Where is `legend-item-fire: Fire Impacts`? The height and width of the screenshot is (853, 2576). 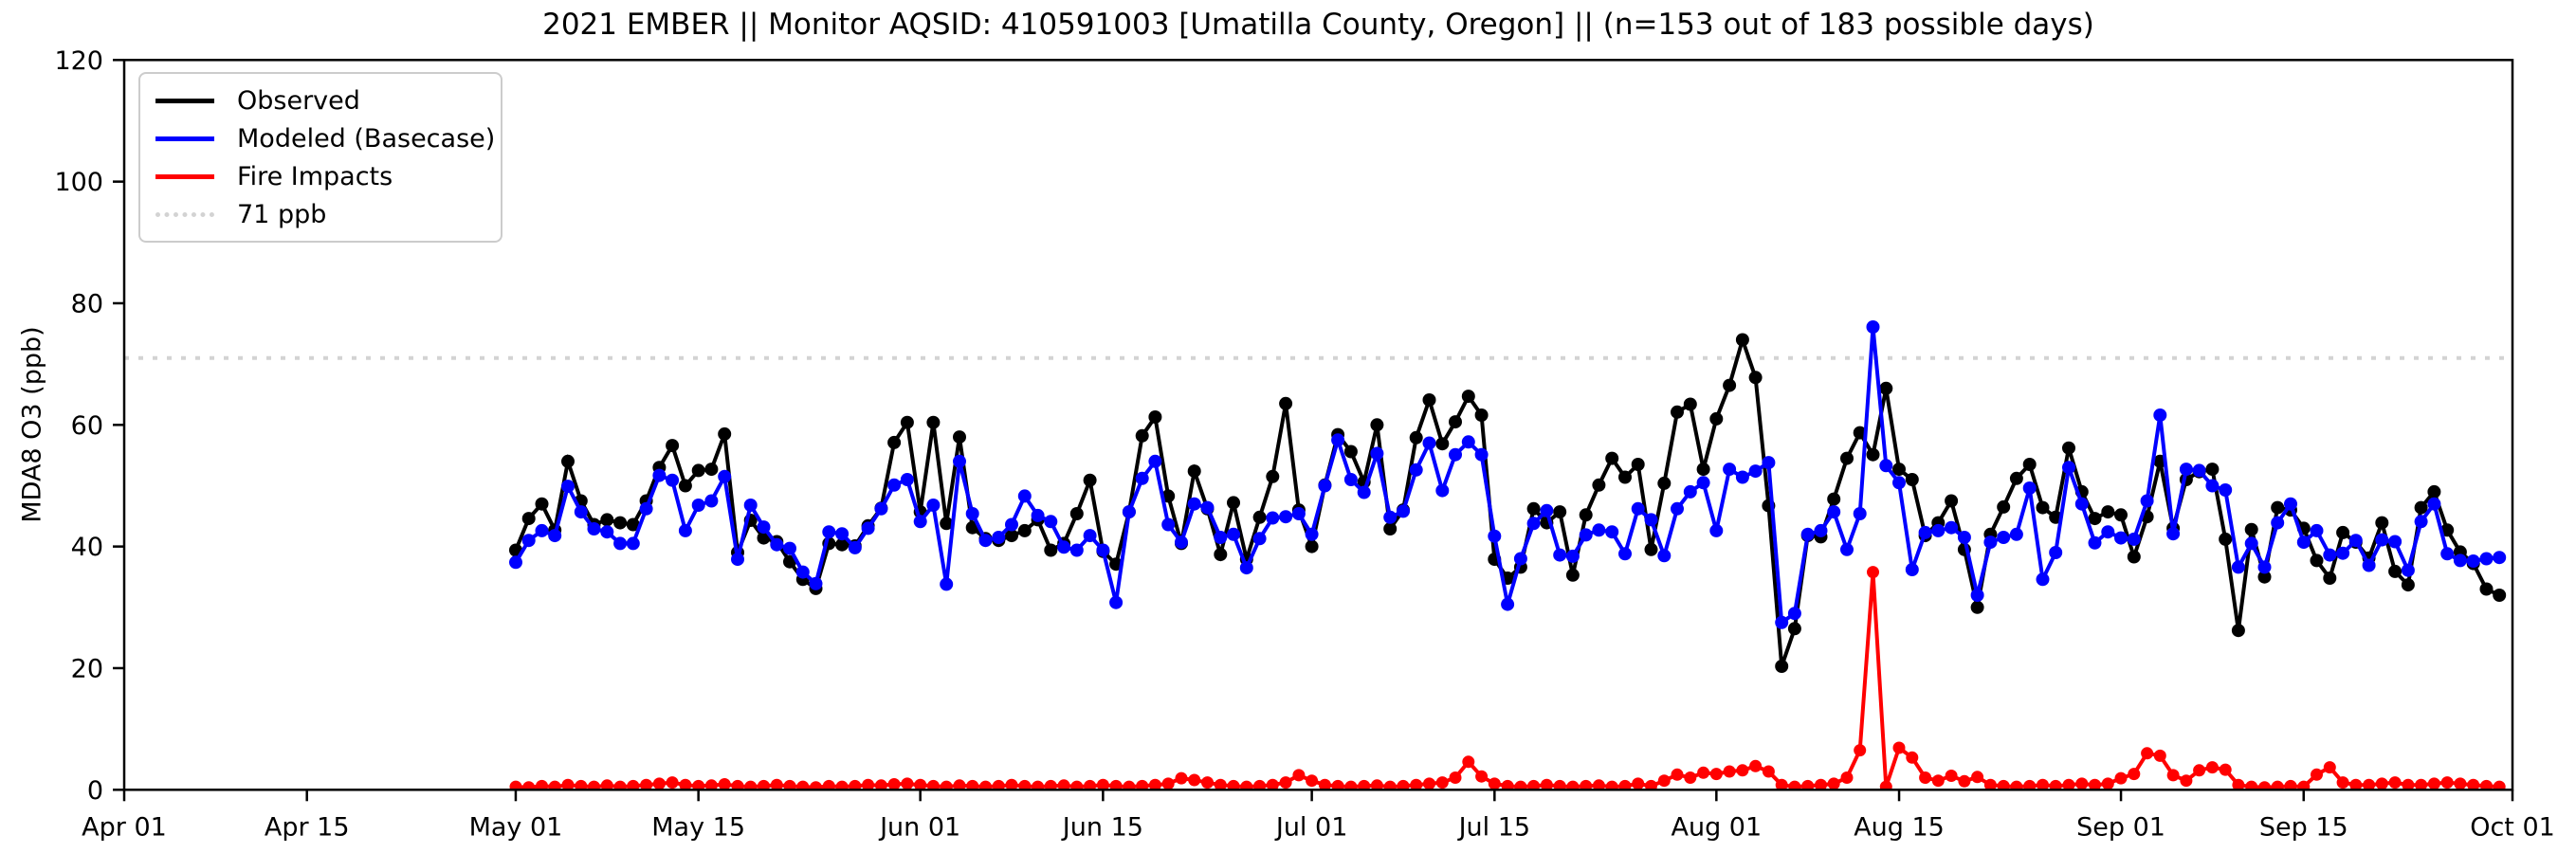 legend-item-fire: Fire Impacts is located at coordinates (323, 176).